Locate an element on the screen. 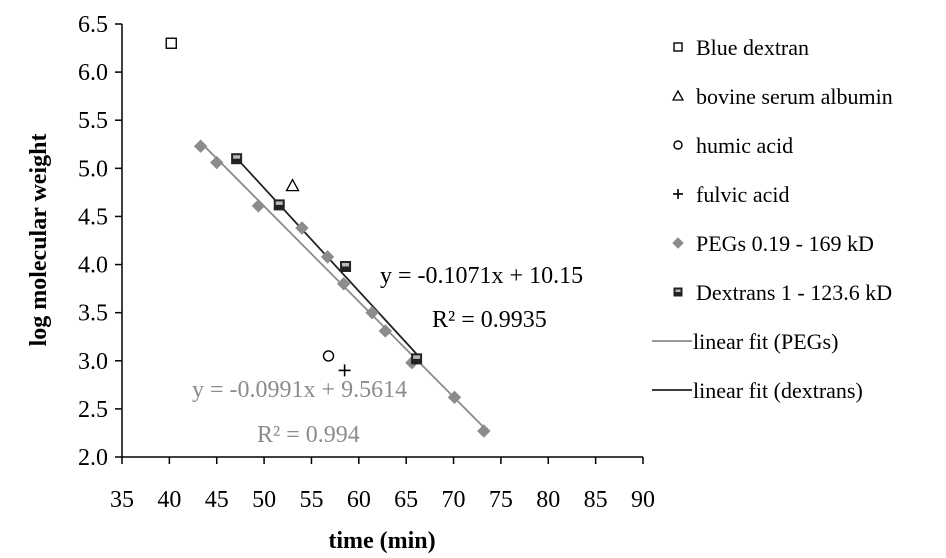  legend-label: Blue dextran is located at coordinates (752, 47).